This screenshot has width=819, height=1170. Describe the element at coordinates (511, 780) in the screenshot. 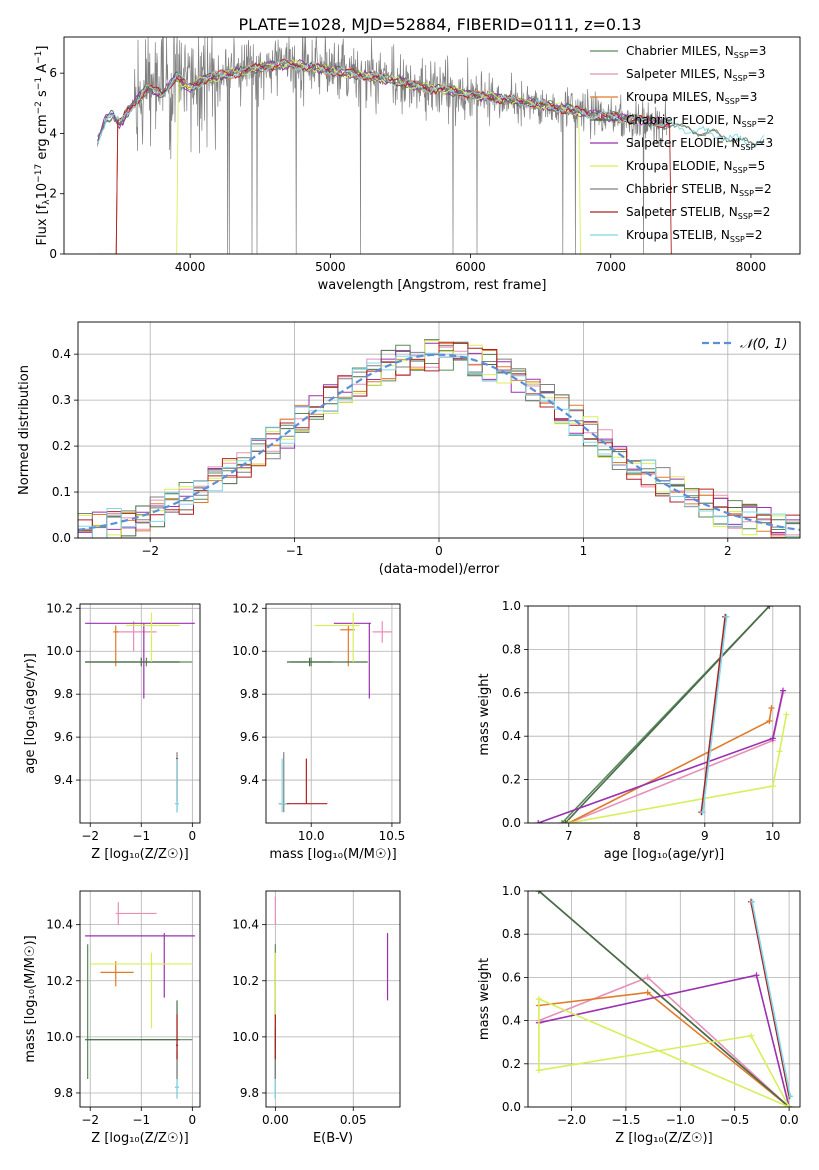

I see `y-tick-label: 0.2` at that location.